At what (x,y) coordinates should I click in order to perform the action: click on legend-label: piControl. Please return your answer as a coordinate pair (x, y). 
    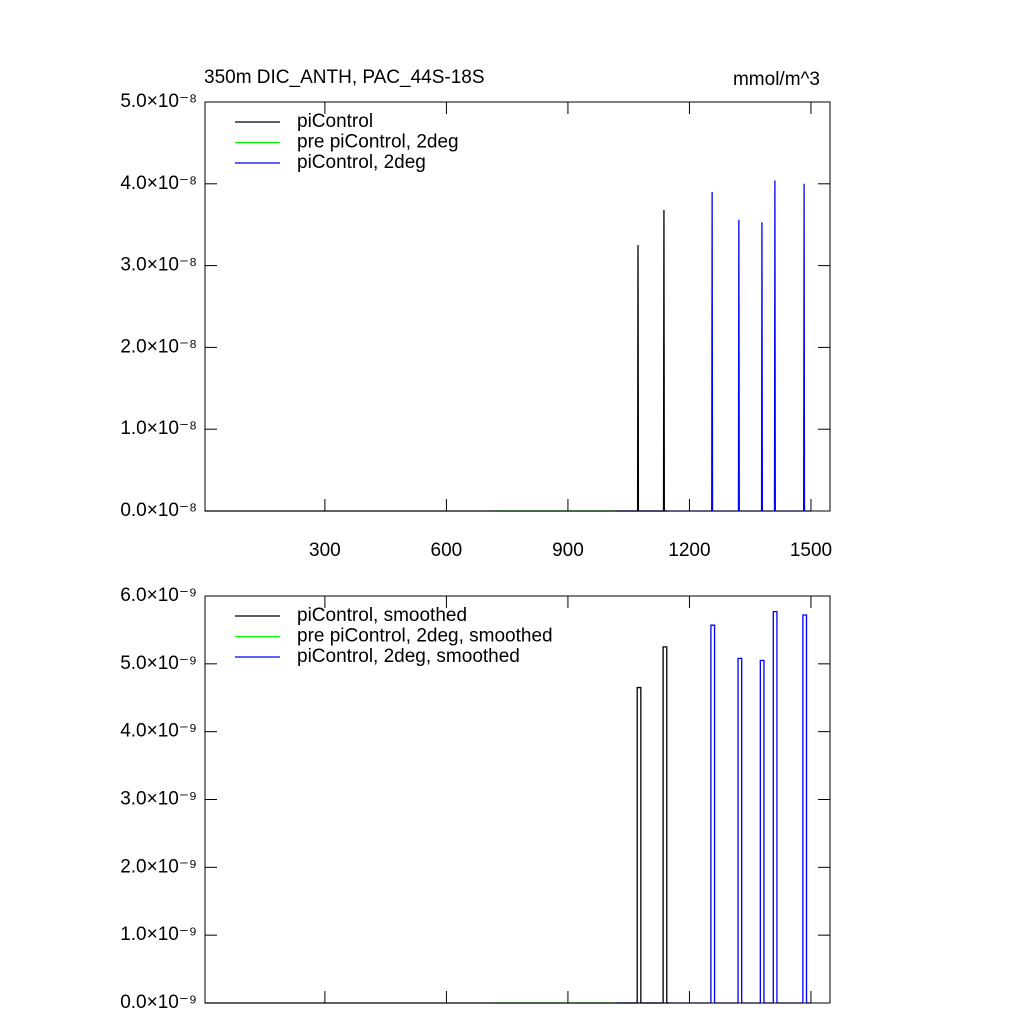
    Looking at the image, I should click on (335, 121).